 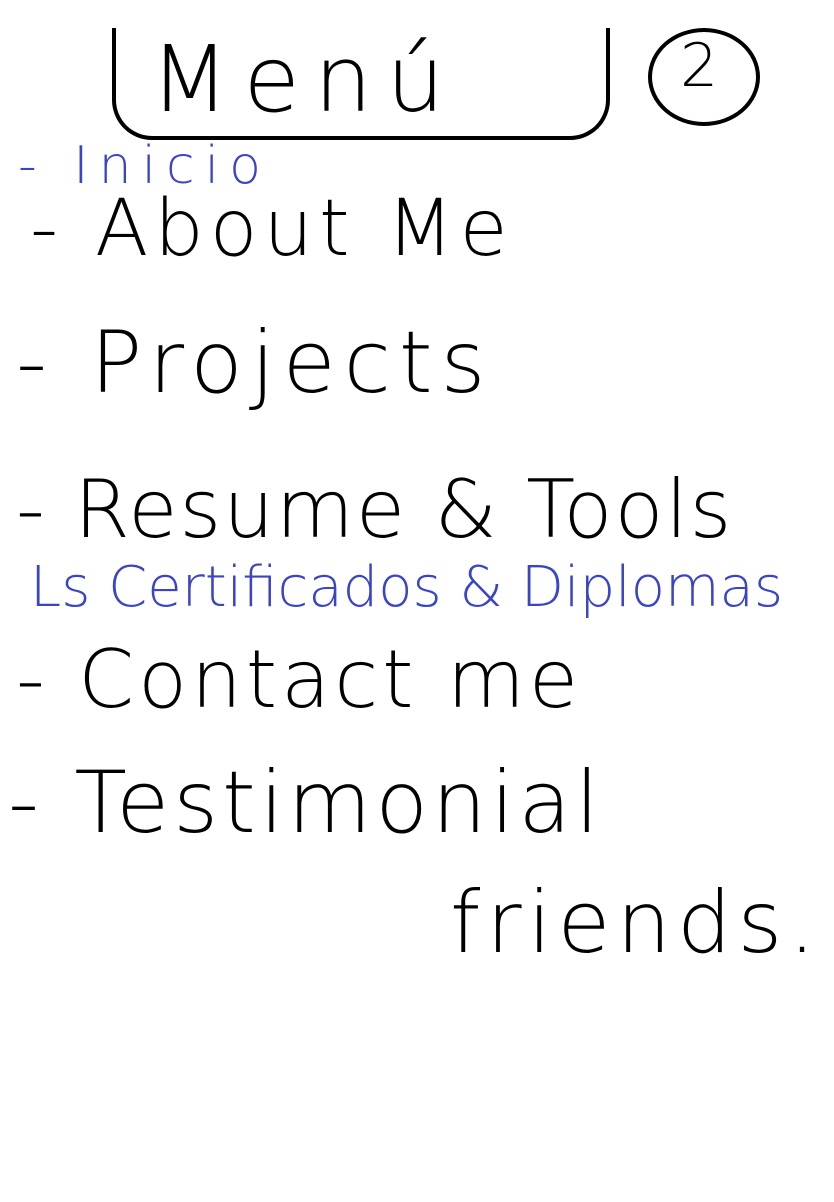 What do you see at coordinates (375, 509) in the screenshot?
I see `menu-item-resume-tools: - Resume & Tools` at bounding box center [375, 509].